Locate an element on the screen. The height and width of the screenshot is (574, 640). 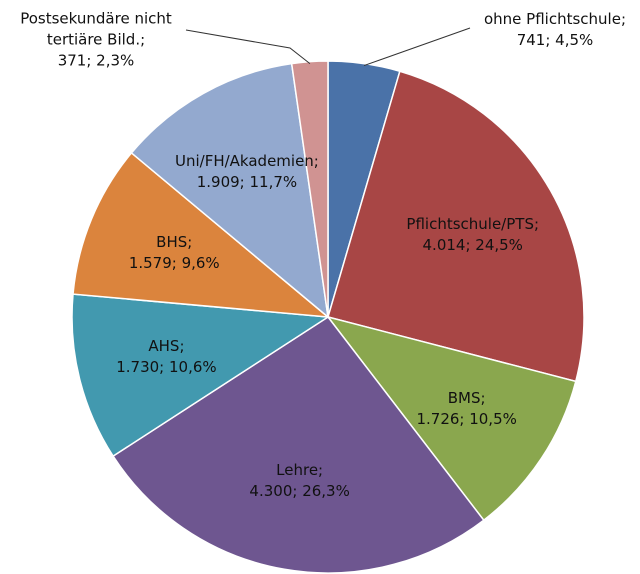
category-label: Pflichtschule/PTS; is located at coordinates (473, 223).